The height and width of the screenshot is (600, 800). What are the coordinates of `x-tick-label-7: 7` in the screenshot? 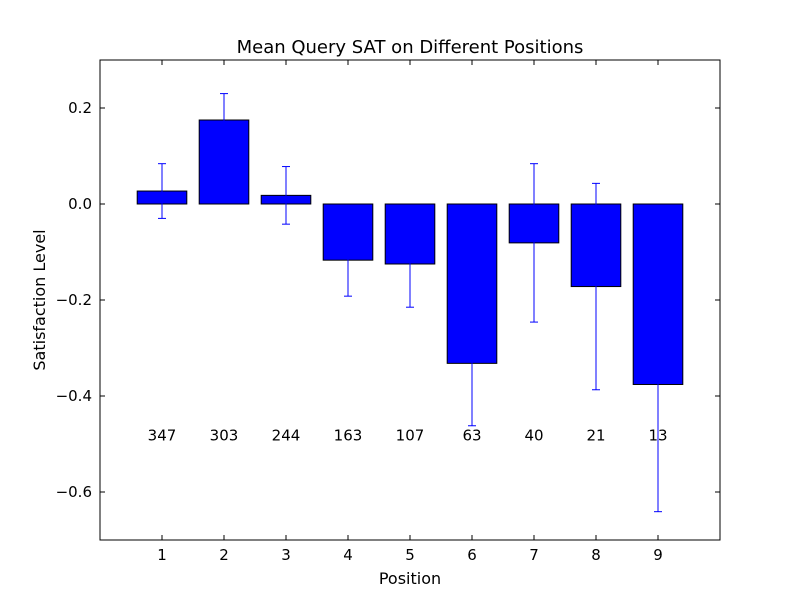 It's located at (534, 555).